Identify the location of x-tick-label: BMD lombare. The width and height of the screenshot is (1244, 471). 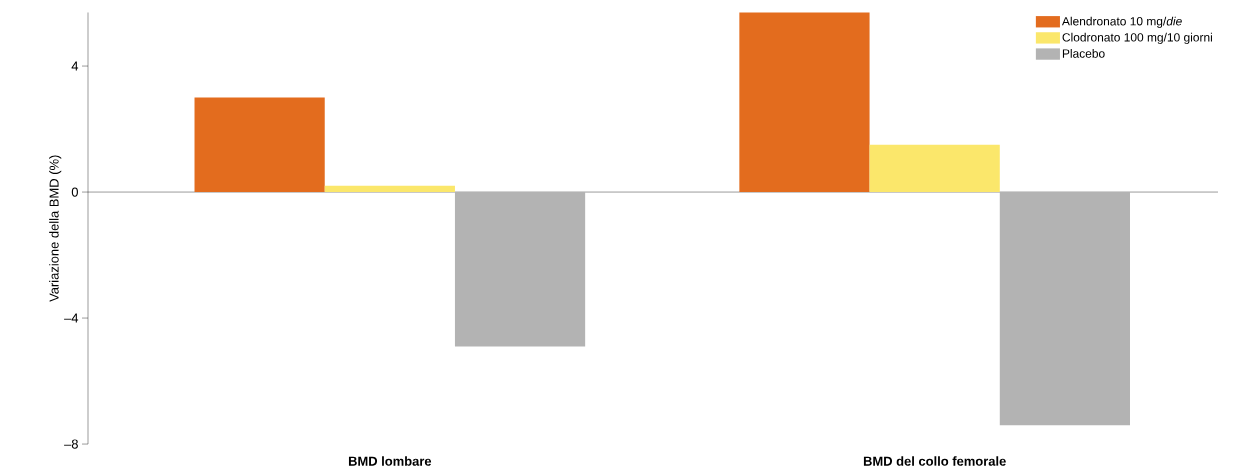
(390, 461).